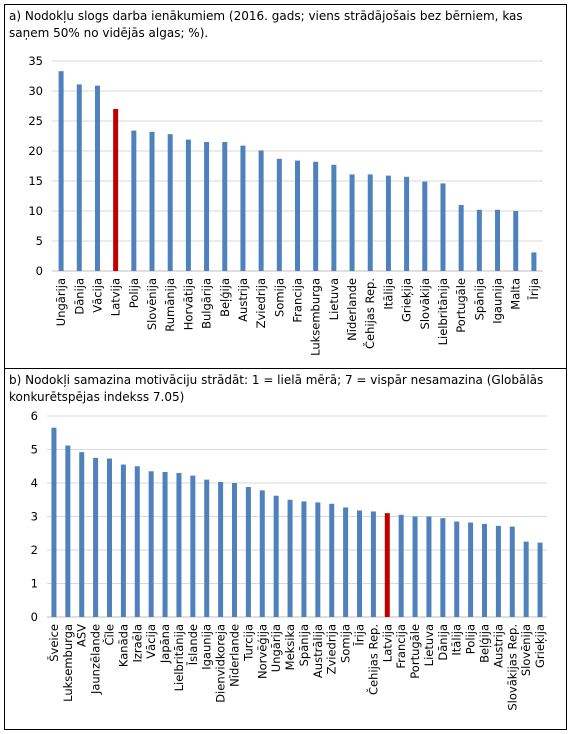 This screenshot has width=571, height=734. What do you see at coordinates (35, 166) in the screenshot?
I see `chart-a-y-axis: 0 5 10 15 20 25 30 35` at bounding box center [35, 166].